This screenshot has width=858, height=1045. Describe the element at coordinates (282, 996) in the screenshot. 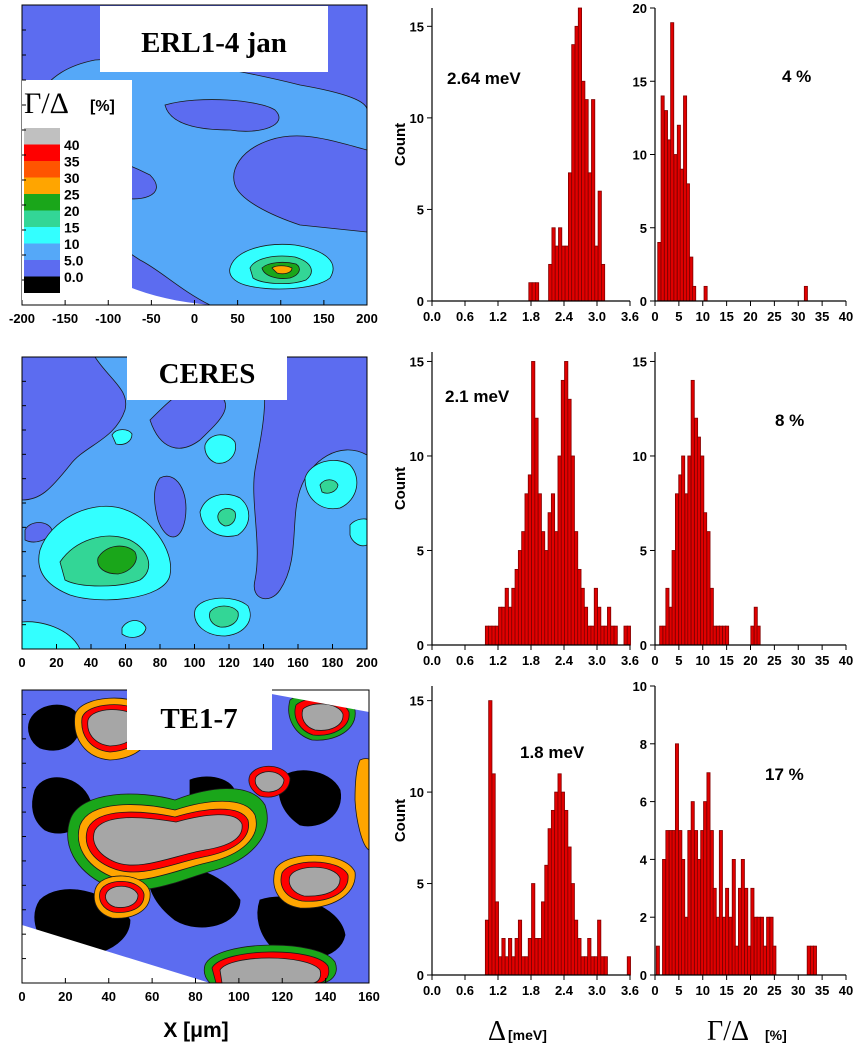

I see `map-xtick-label: 120` at that location.